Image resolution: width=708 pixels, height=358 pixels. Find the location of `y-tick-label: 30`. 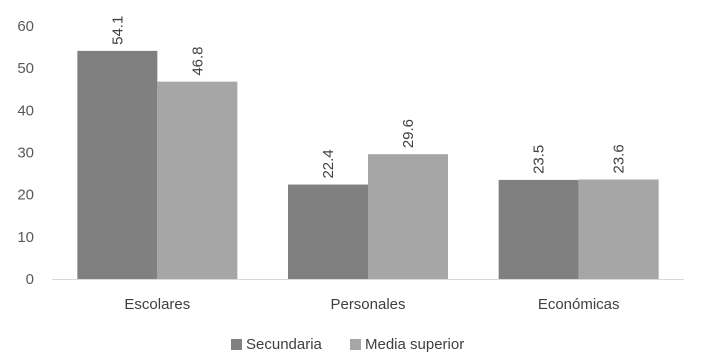

y-tick-label: 30 is located at coordinates (25, 153).